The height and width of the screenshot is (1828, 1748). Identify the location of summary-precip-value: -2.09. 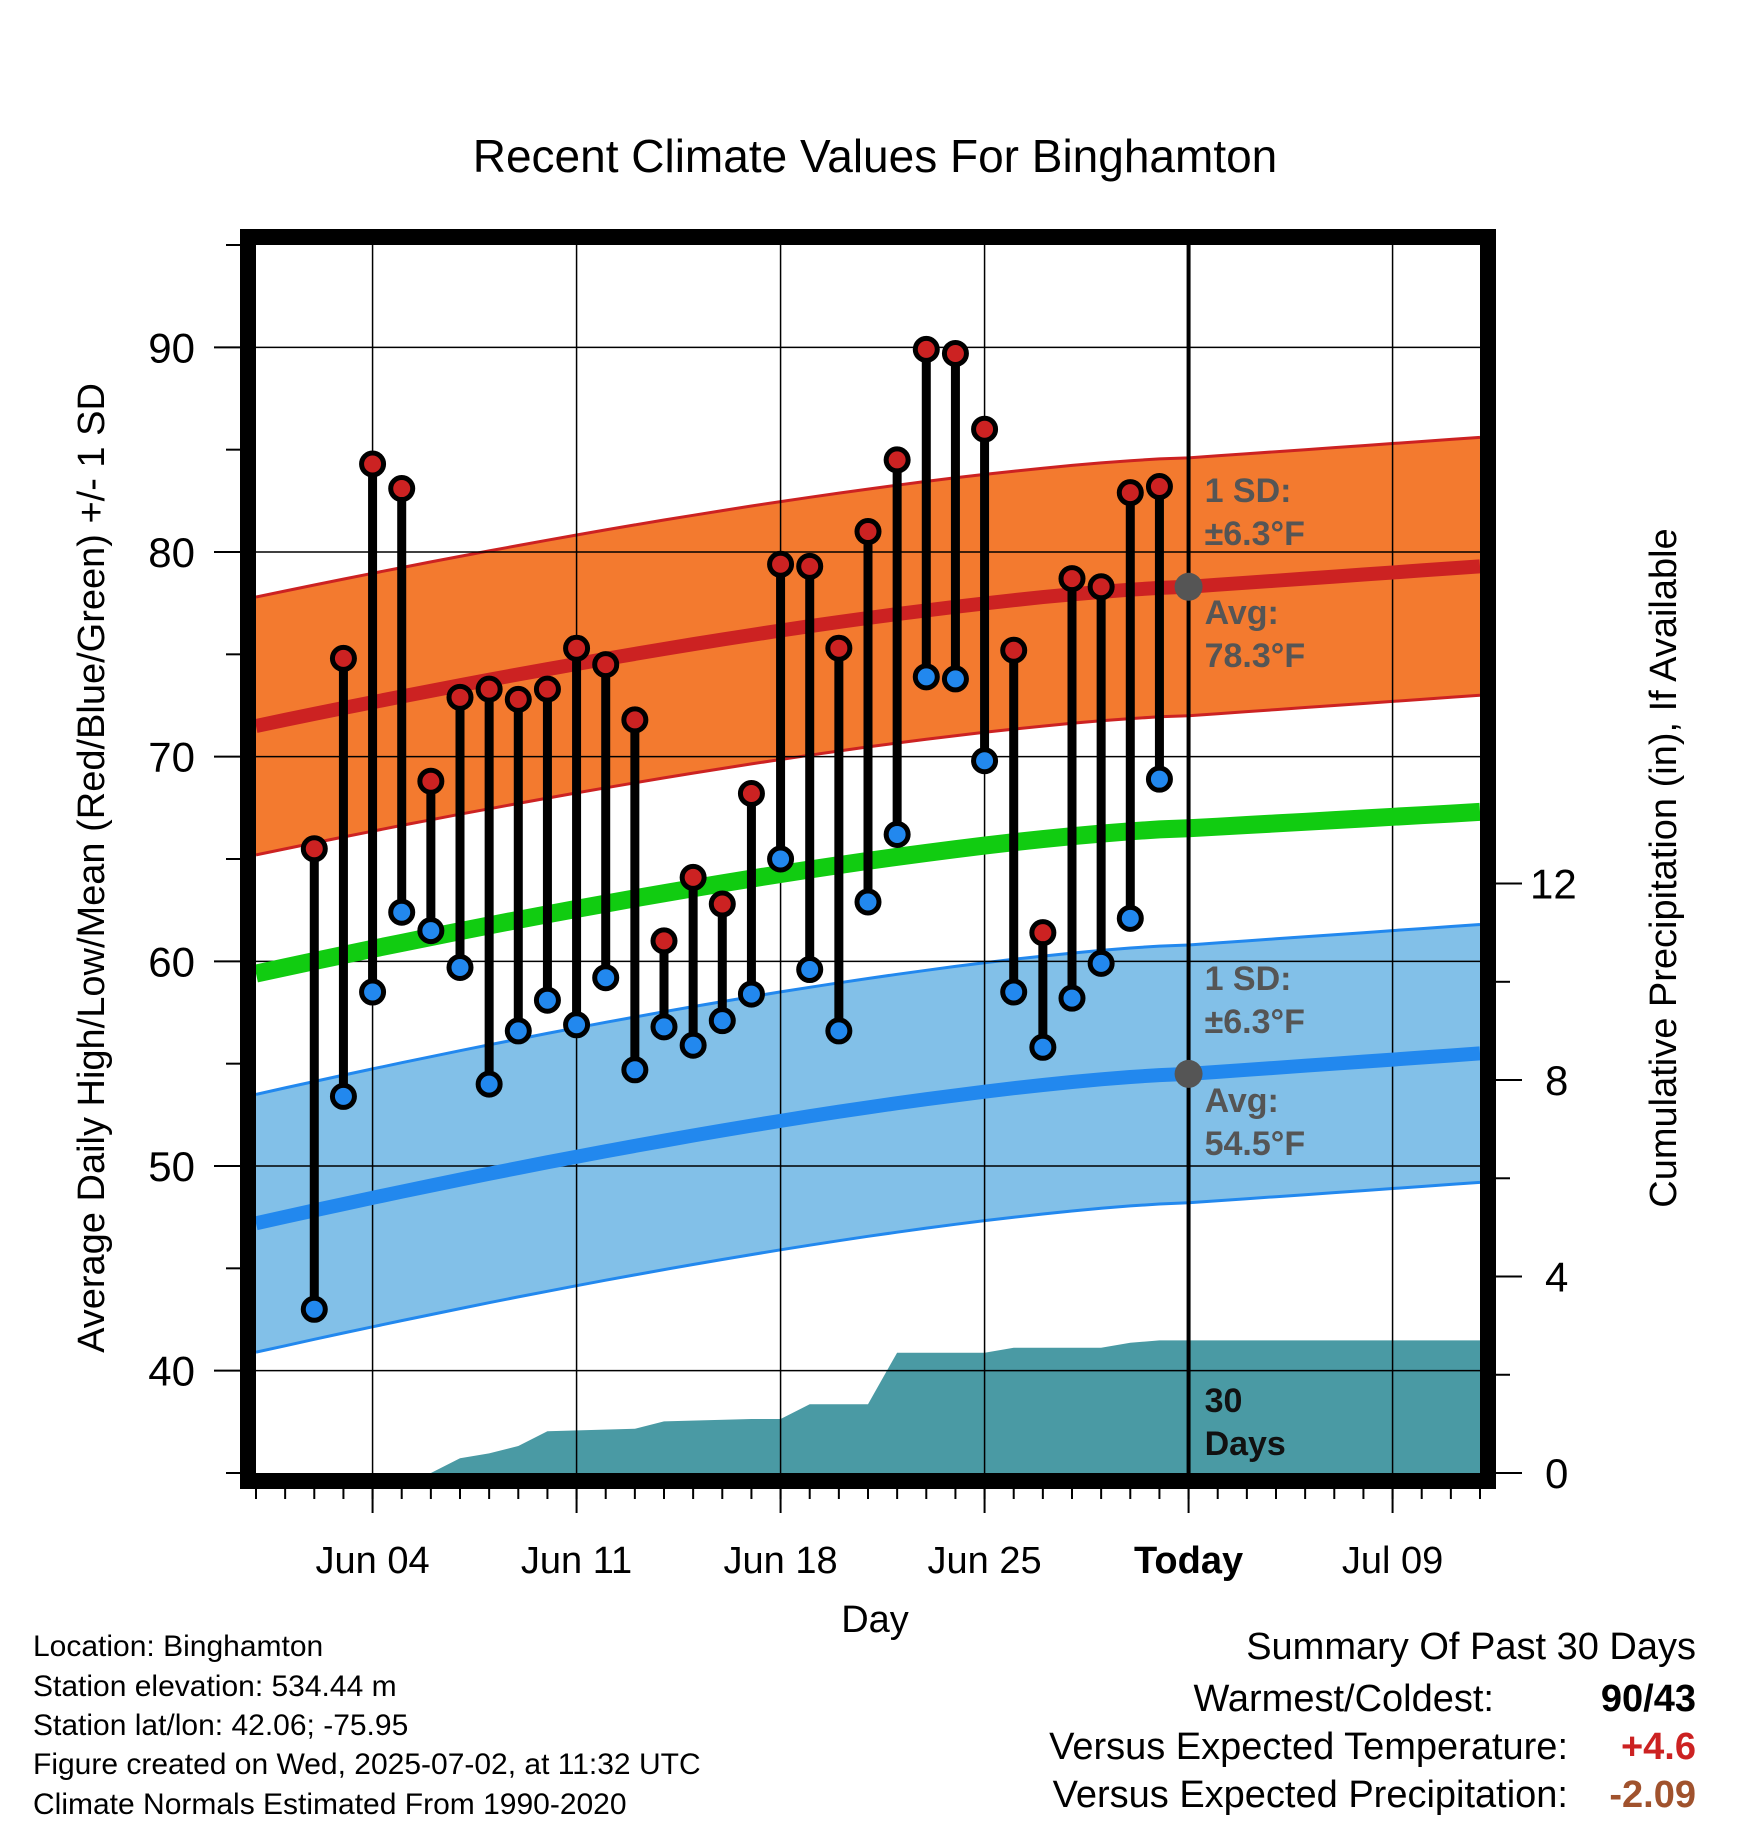
(1652, 1795).